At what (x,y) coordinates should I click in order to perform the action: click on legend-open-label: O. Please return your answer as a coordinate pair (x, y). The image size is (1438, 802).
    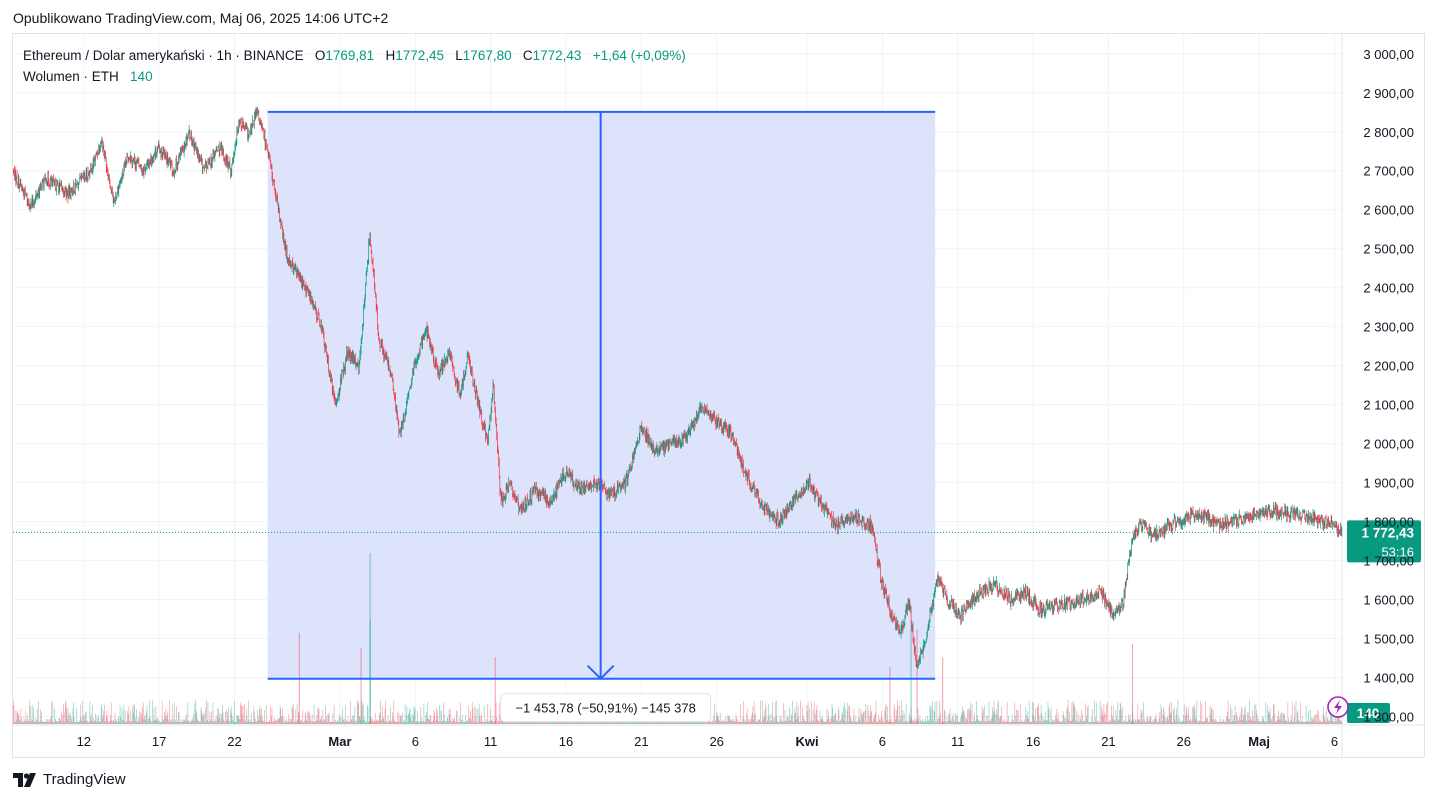
    Looking at the image, I should click on (320, 55).